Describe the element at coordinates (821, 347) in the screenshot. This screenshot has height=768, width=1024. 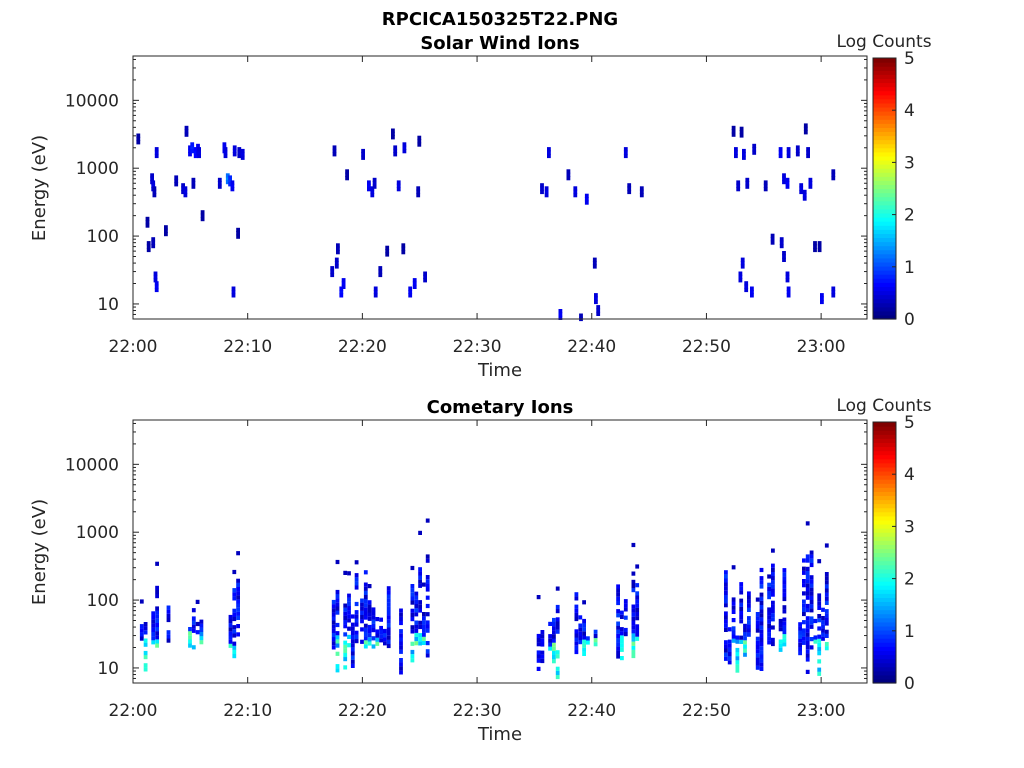
I see `x-tick-label: 23:00` at that location.